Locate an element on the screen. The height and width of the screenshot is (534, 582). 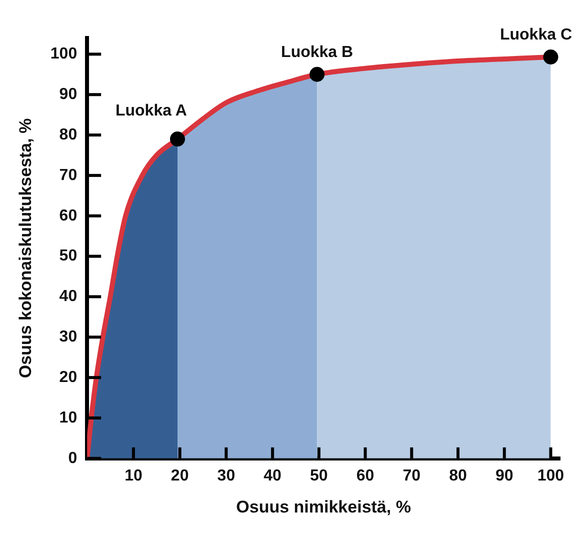
annotation: Luokka A is located at coordinates (151, 111).